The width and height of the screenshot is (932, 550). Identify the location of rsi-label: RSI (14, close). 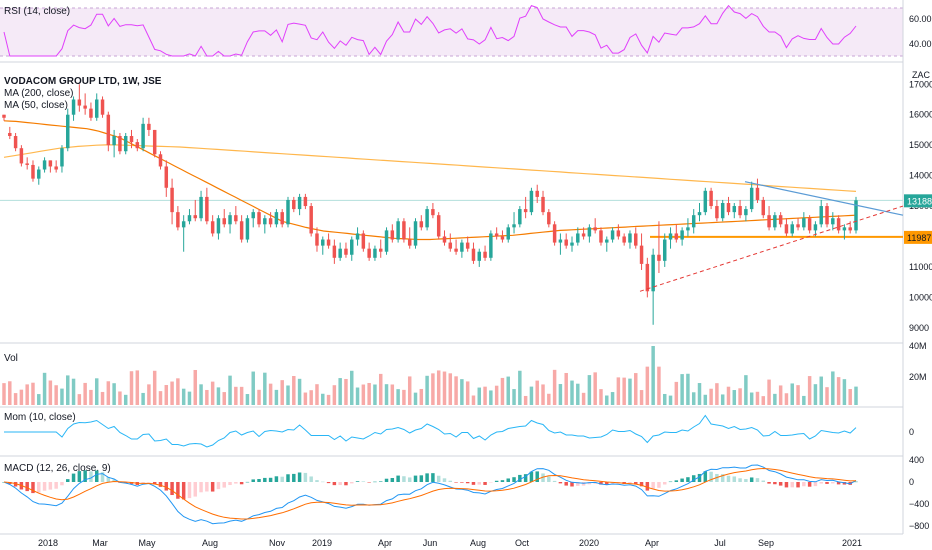
(37, 11).